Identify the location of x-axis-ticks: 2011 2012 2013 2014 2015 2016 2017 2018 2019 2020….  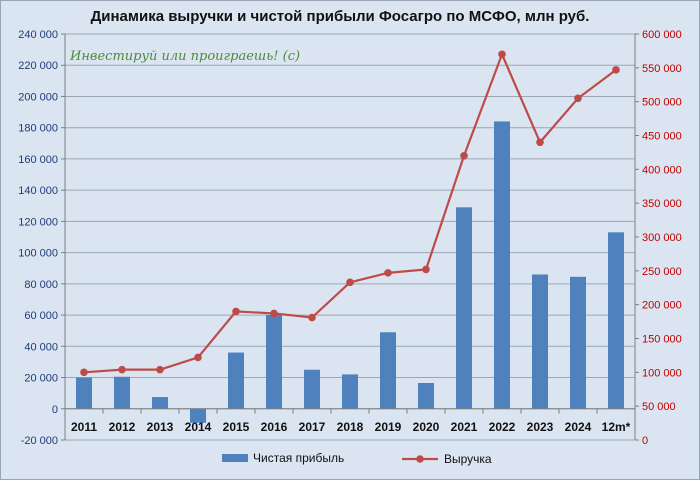
(351, 427).